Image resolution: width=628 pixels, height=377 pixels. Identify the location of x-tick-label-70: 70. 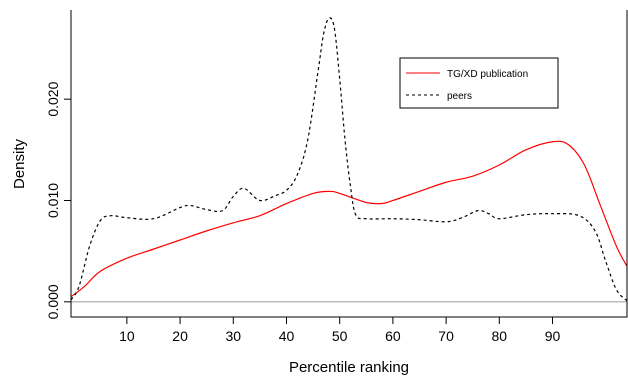
(446, 336).